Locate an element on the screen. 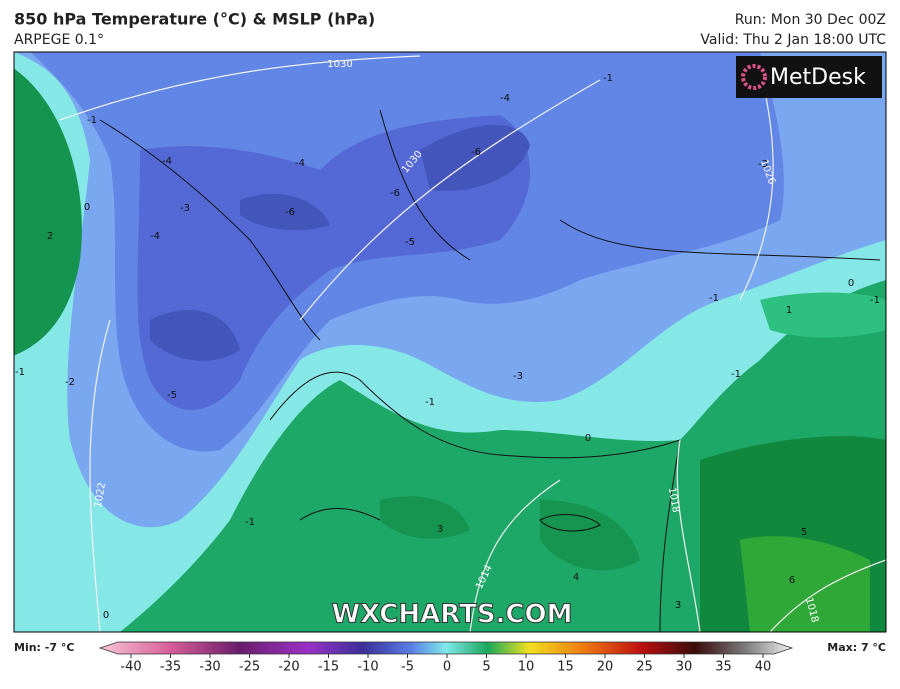  colorbar-tick-label: 15 is located at coordinates (565, 667).